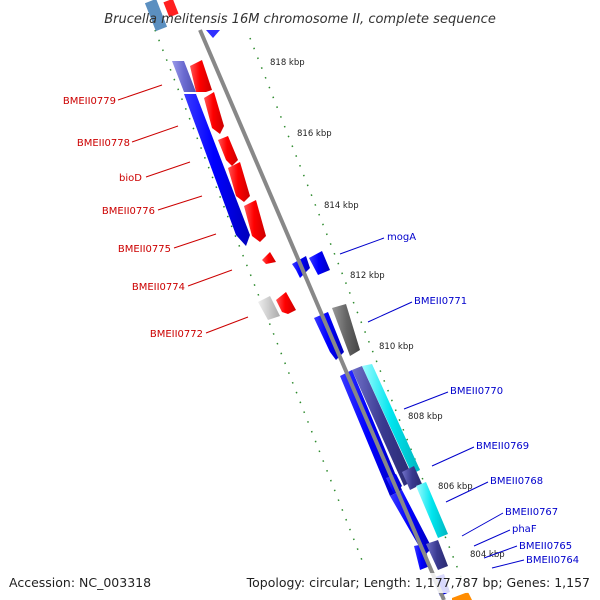  Describe the element at coordinates (462, 596) in the screenshot. I see `cds-bottom-orange` at that location.